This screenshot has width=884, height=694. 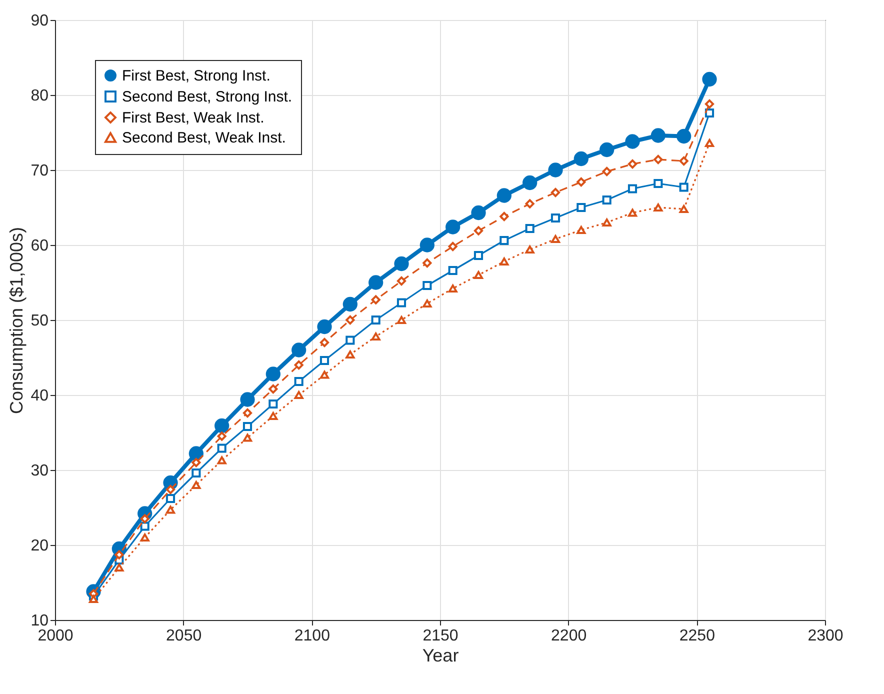 What do you see at coordinates (826, 636) in the screenshot?
I see `x-tick-label: 2300` at bounding box center [826, 636].